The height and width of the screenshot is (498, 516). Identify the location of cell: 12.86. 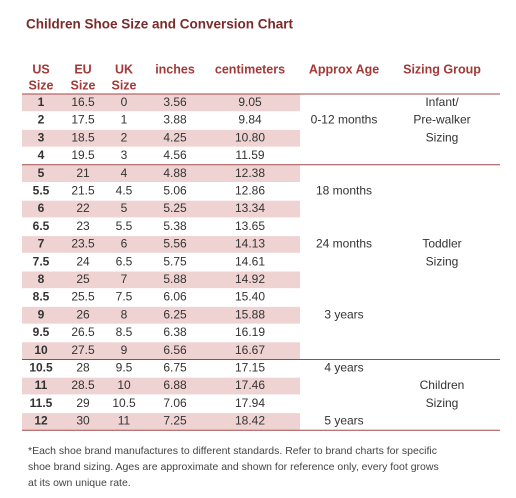
(250, 191).